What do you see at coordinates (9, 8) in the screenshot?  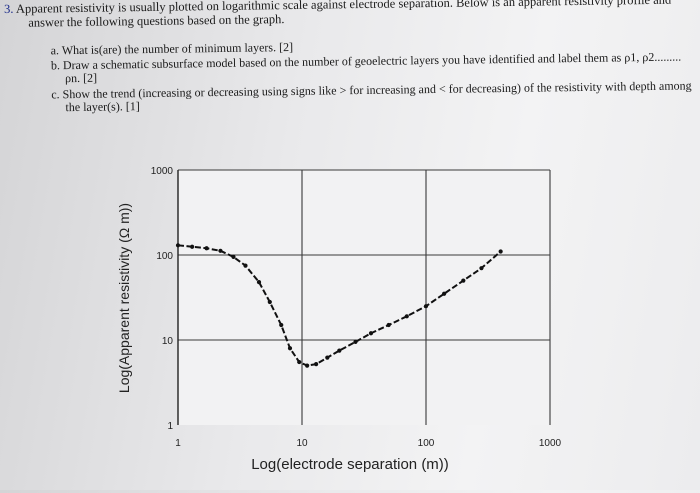 I see `question-number: 3.` at bounding box center [9, 8].